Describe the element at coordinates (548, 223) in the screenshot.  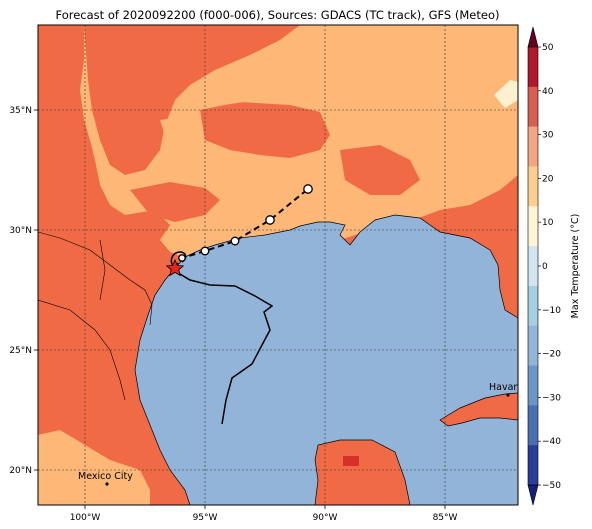
I see `colorbar-tick-label: 10` at that location.